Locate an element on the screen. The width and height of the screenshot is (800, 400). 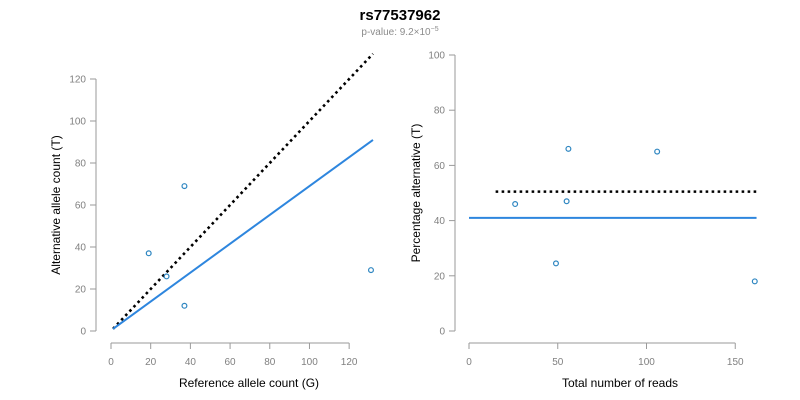
left-y-tick-label: 40 is located at coordinates (81, 248).